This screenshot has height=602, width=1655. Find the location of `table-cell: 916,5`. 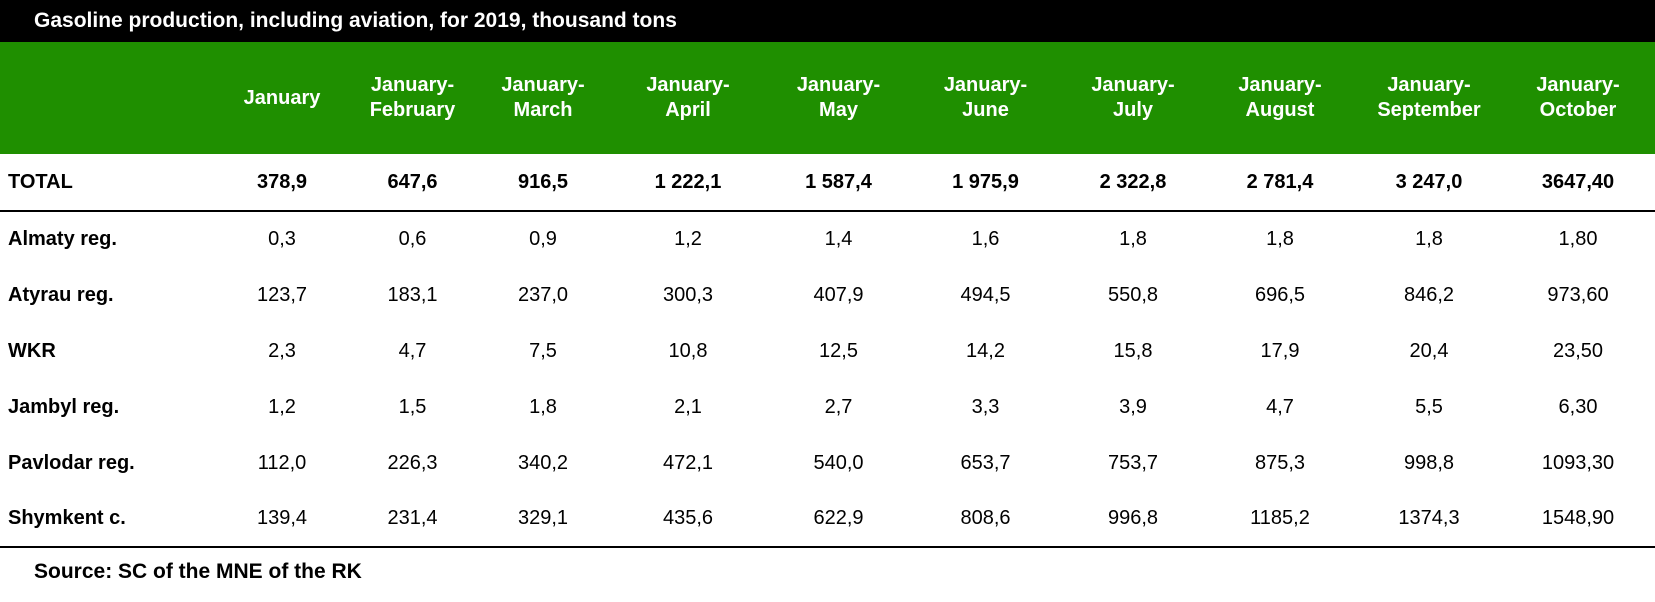

table-cell: 916,5 is located at coordinates (543, 181).